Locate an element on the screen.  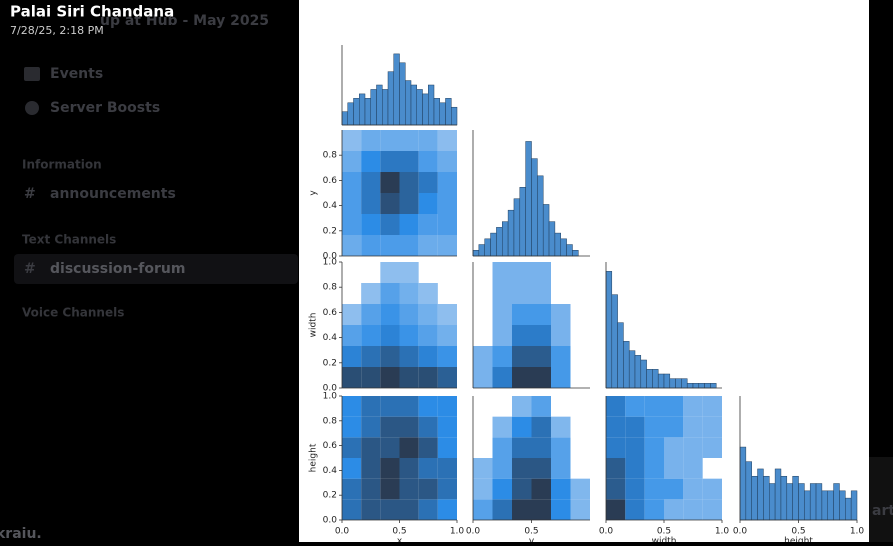
nav-item: Events is located at coordinates (76, 74).